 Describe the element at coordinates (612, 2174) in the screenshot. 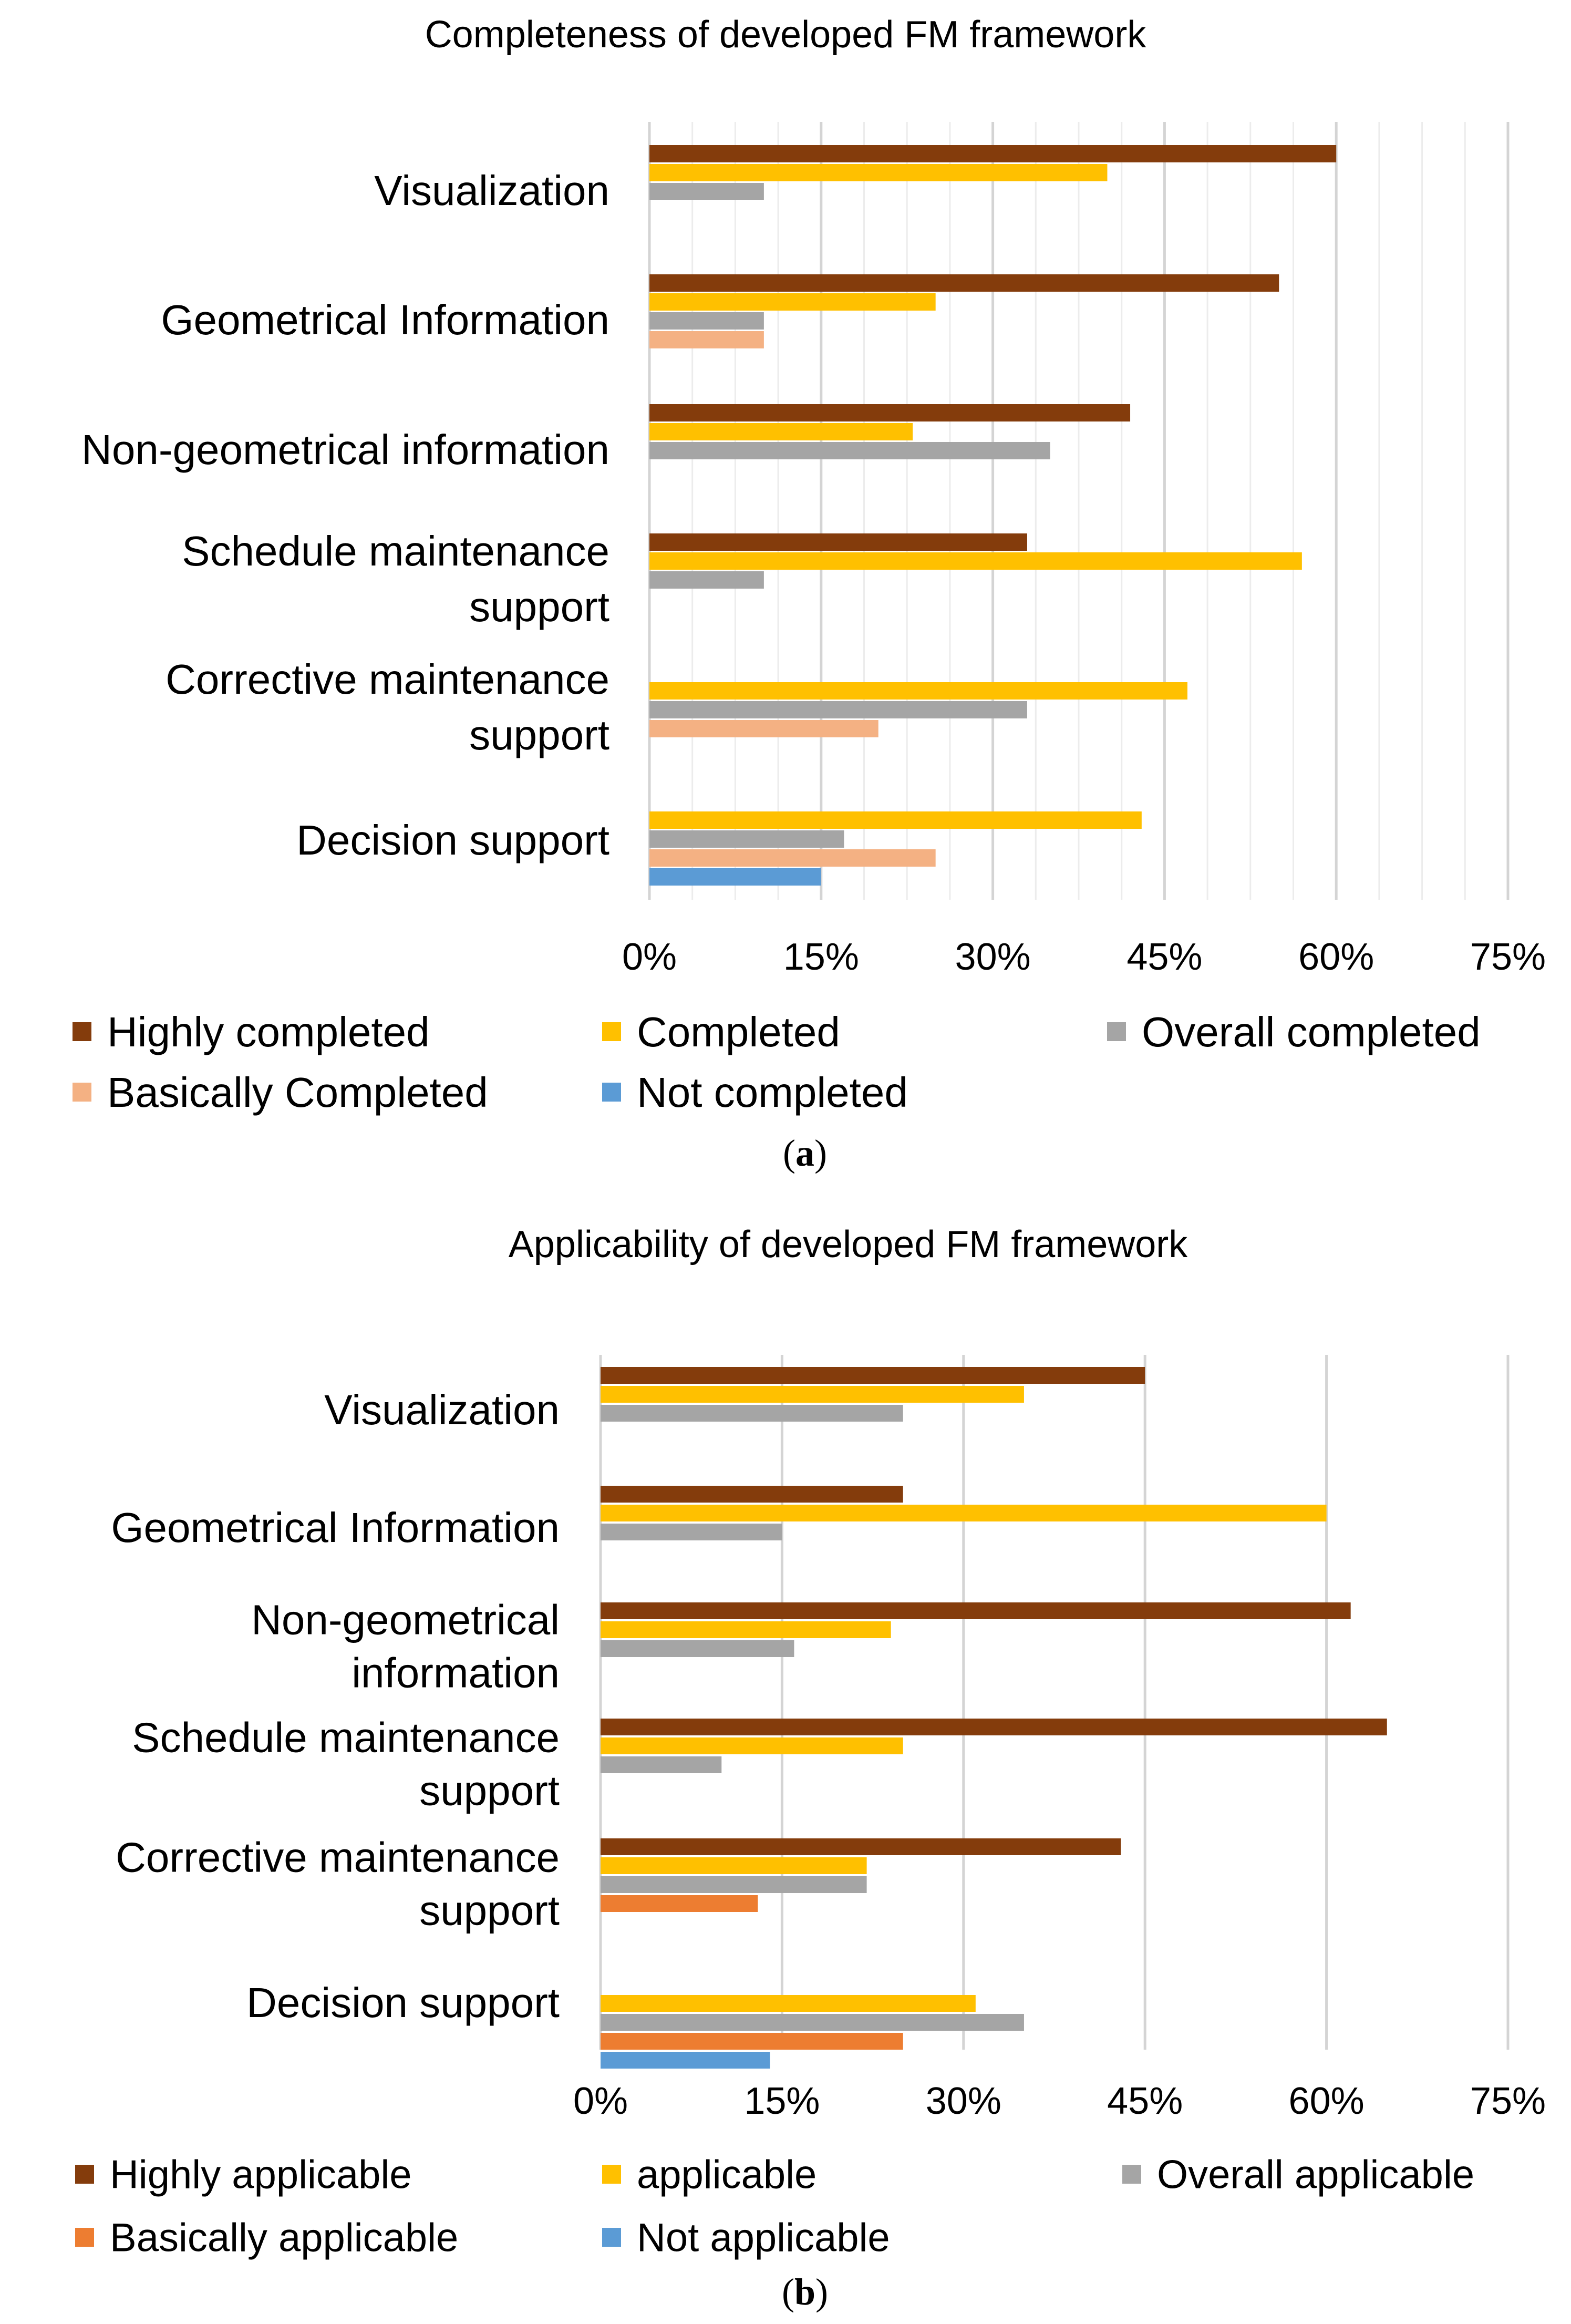

I see `legend-swatch-applicable` at that location.